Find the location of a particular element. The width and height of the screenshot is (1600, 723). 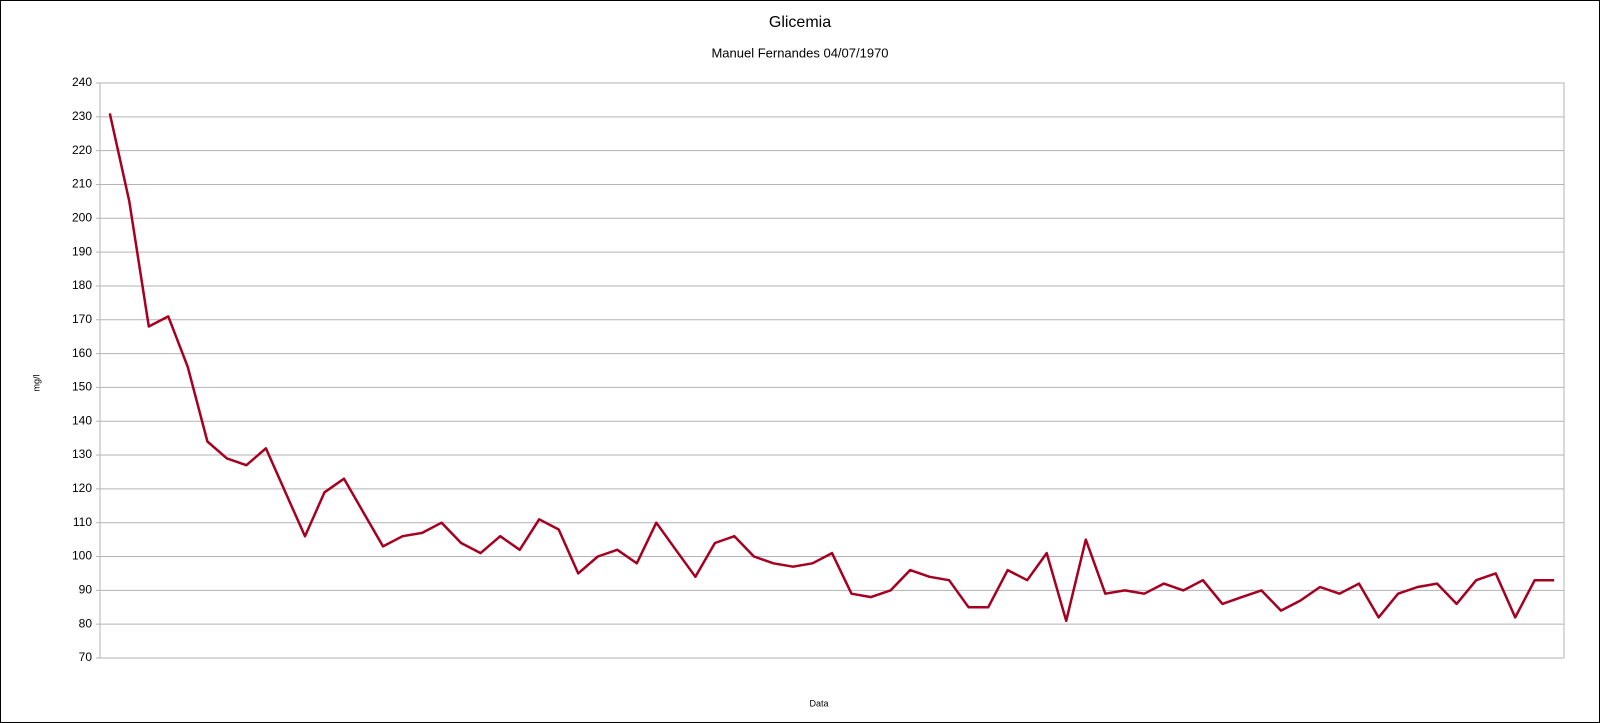

y-tick-label: 170 is located at coordinates (82, 319).